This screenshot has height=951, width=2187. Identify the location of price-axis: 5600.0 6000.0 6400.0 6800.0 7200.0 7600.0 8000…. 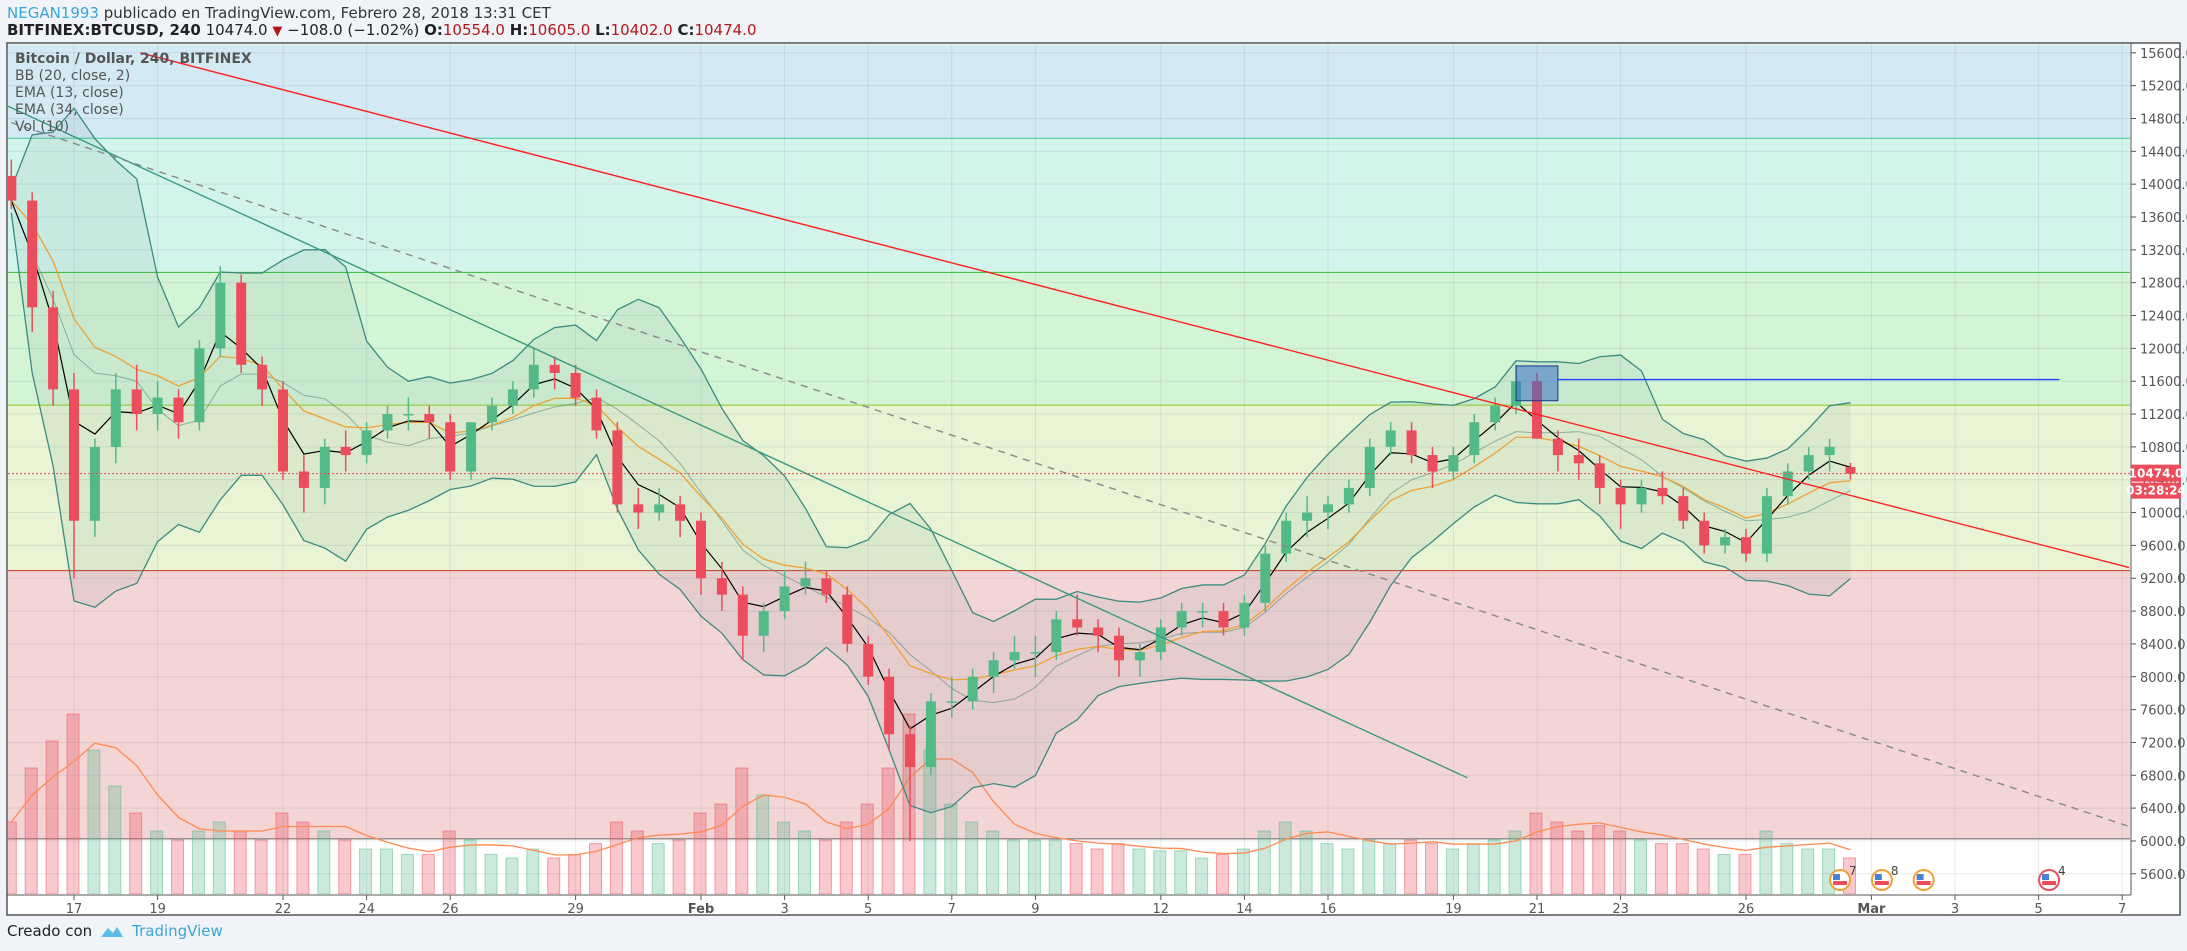
(2159, 465).